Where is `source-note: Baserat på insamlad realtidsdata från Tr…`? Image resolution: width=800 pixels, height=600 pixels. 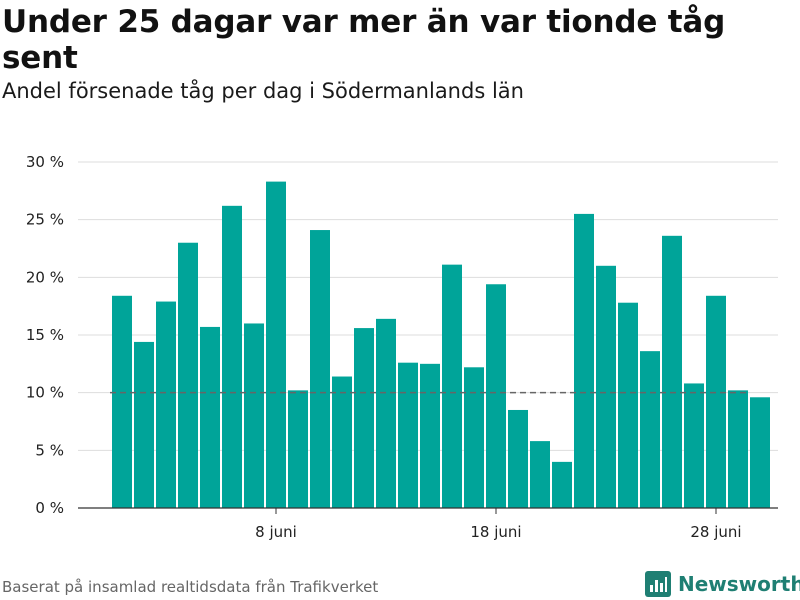 source-note: Baserat på insamlad realtidsdata från Tr… is located at coordinates (190, 587).